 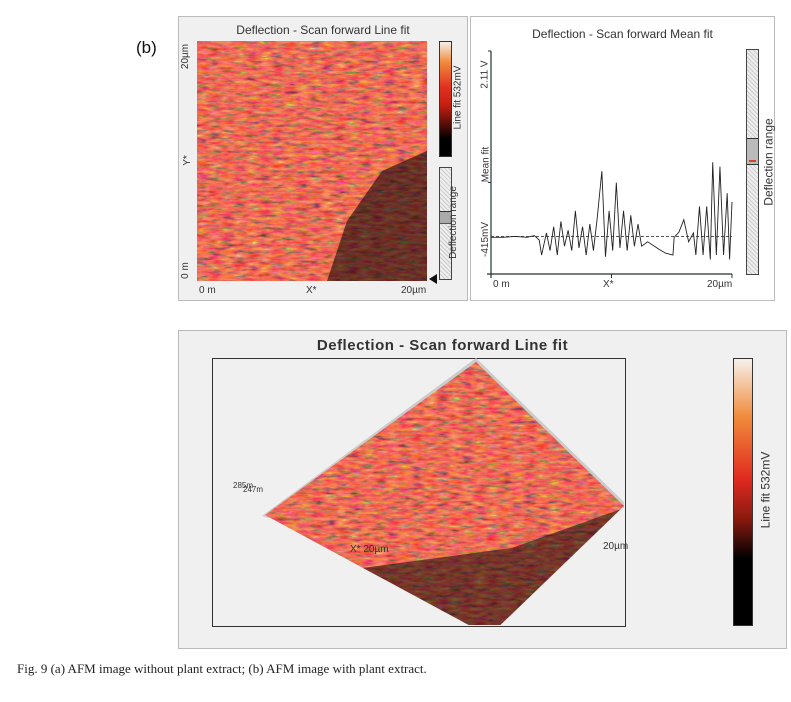 I want to click on 3d-title: Deflection - Scan forward Line fit, so click(x=442, y=345).